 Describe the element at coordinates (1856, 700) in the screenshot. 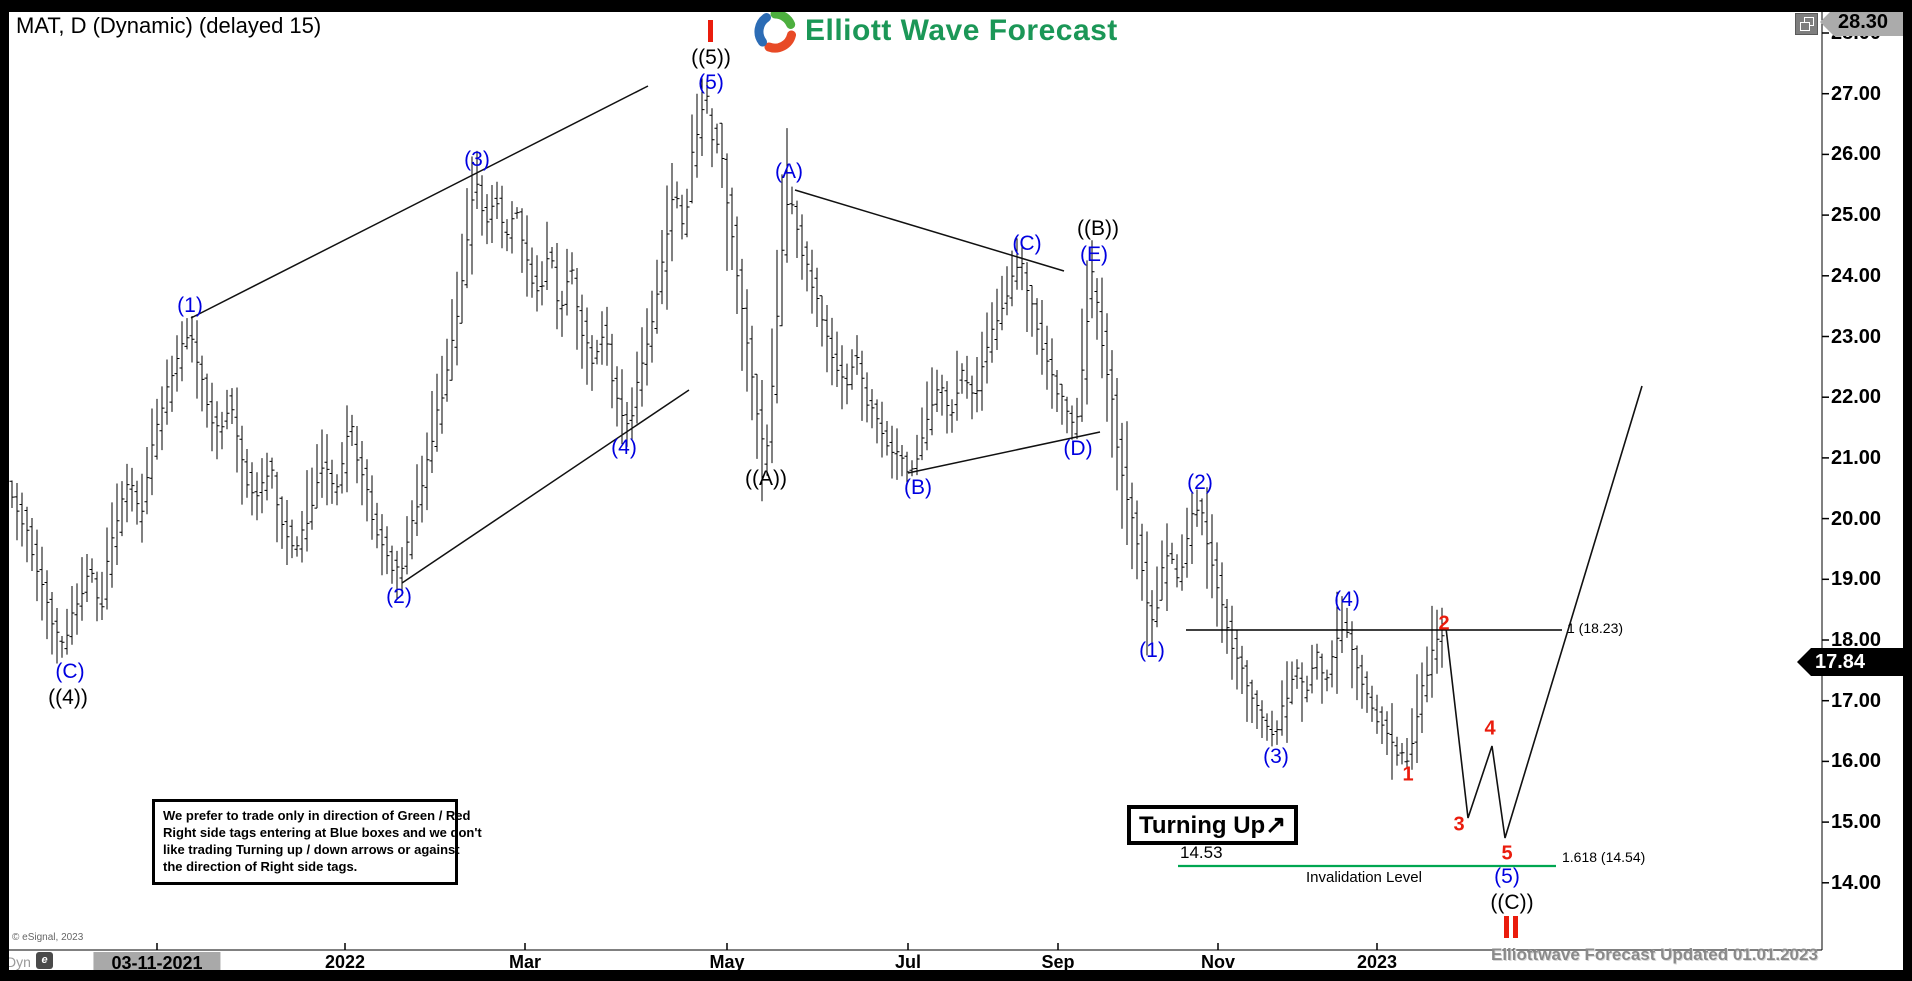

I see `y-axis-label: 17.00` at that location.